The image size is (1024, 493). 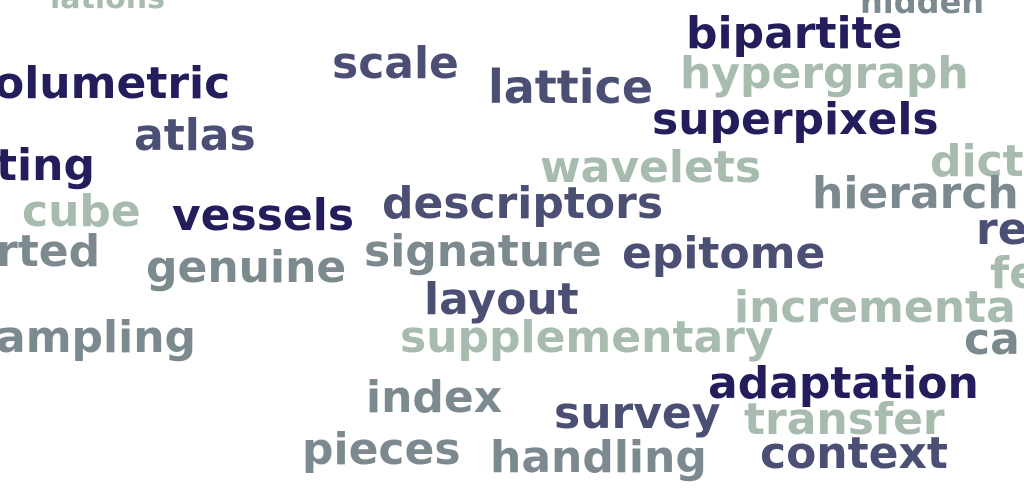 I want to click on word-adaptation: adaptation, so click(x=843, y=383).